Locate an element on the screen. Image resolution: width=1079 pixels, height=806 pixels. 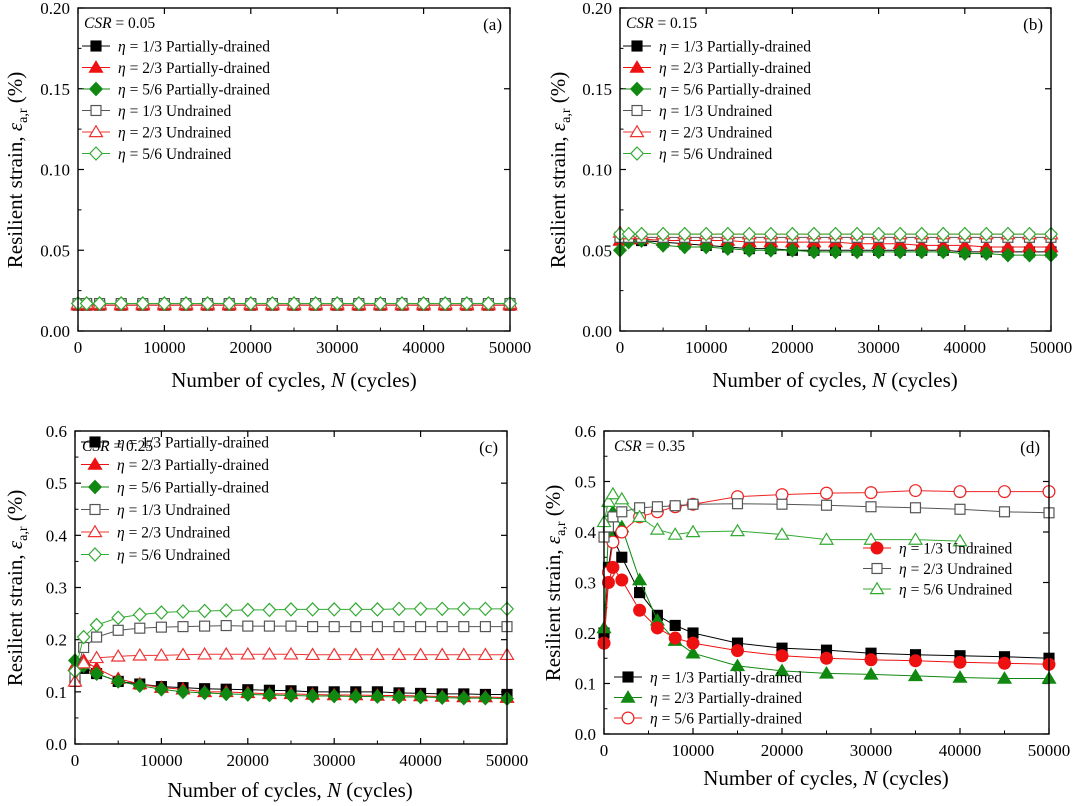
x-label-var: N is located at coordinates (870, 778).